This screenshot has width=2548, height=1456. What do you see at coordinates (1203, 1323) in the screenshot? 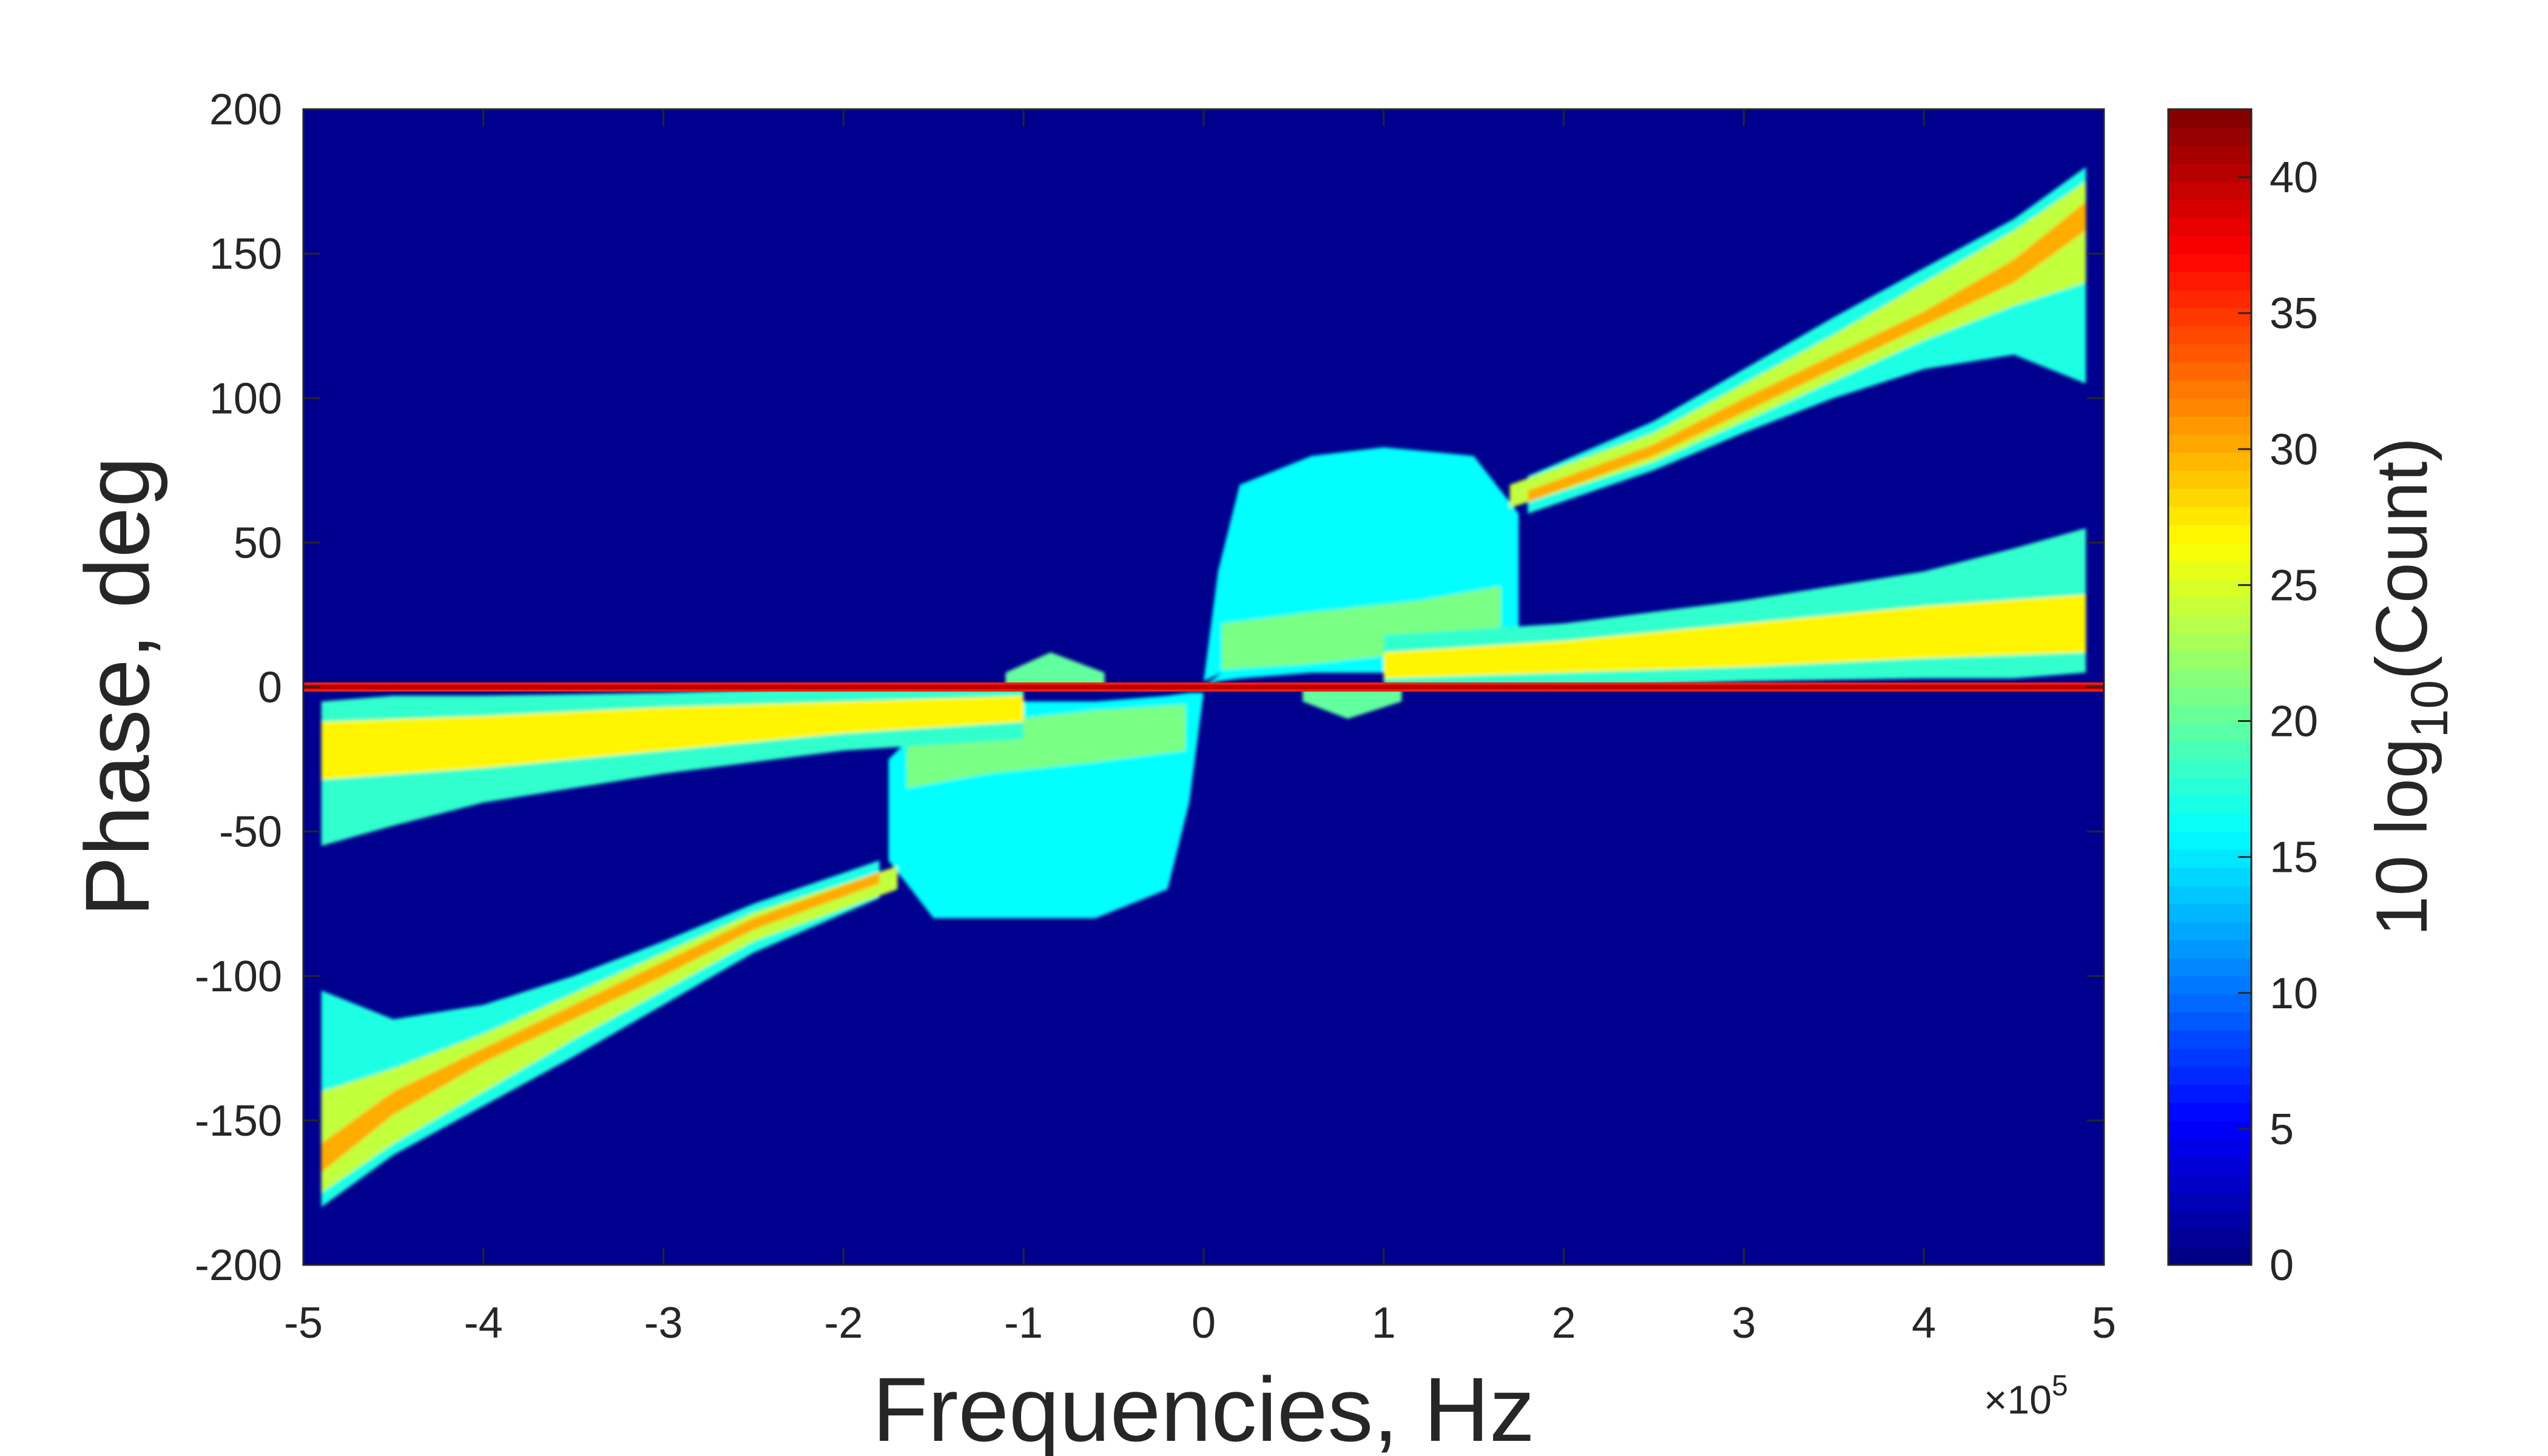
I see `x-tick-label: 0` at bounding box center [1203, 1323].